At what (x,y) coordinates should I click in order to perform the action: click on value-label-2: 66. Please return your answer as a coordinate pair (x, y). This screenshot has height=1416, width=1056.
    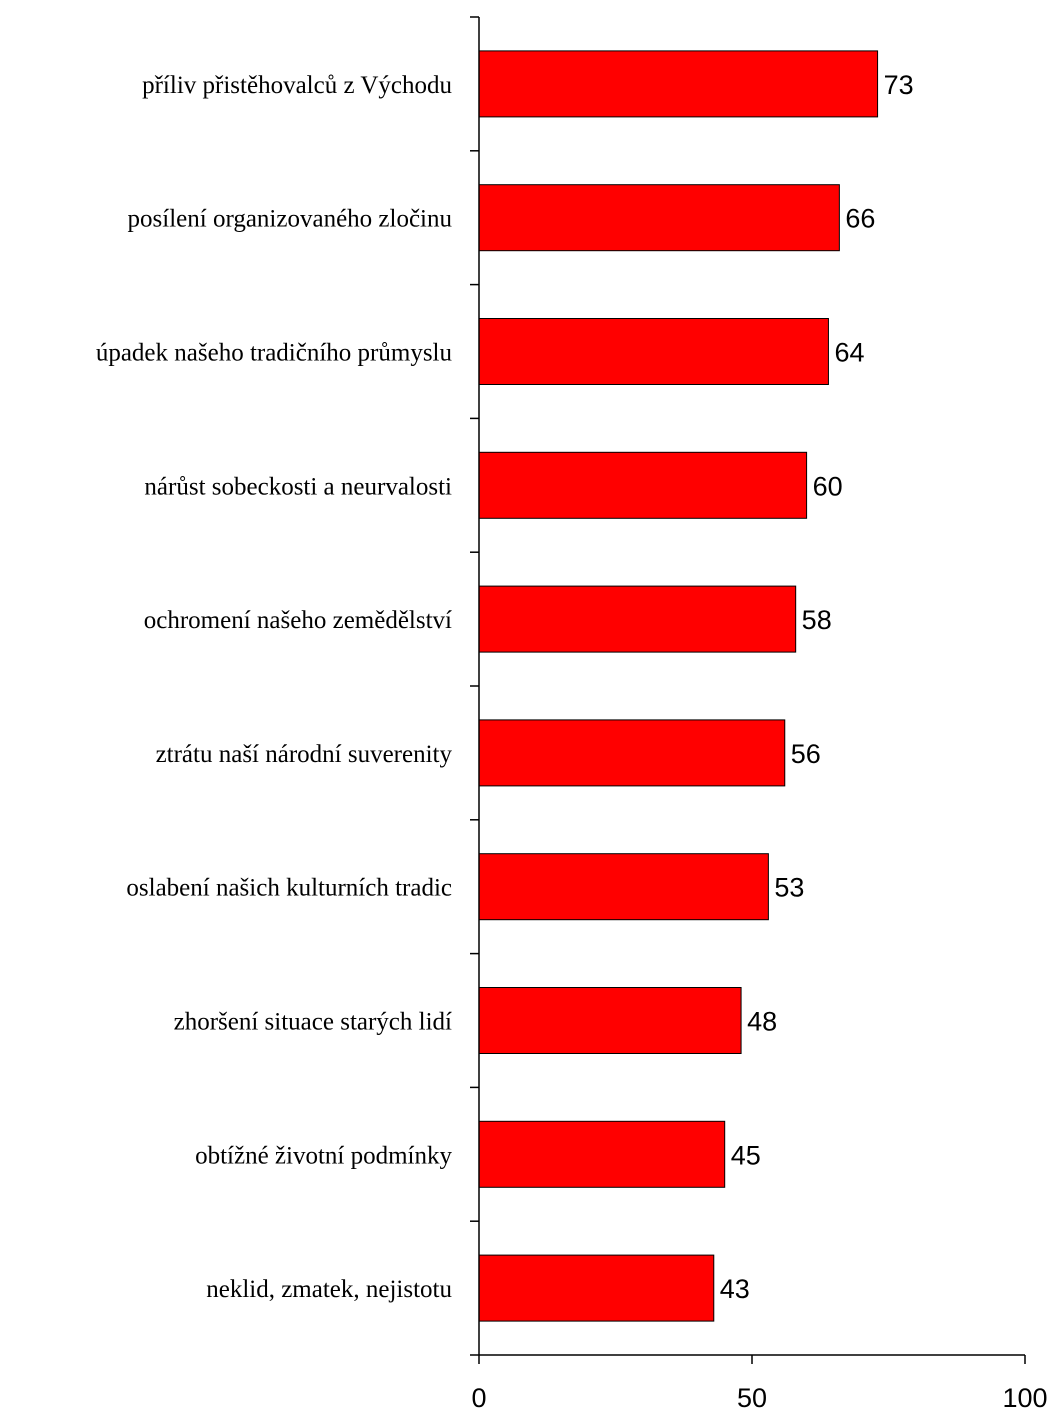
    Looking at the image, I should click on (860, 219).